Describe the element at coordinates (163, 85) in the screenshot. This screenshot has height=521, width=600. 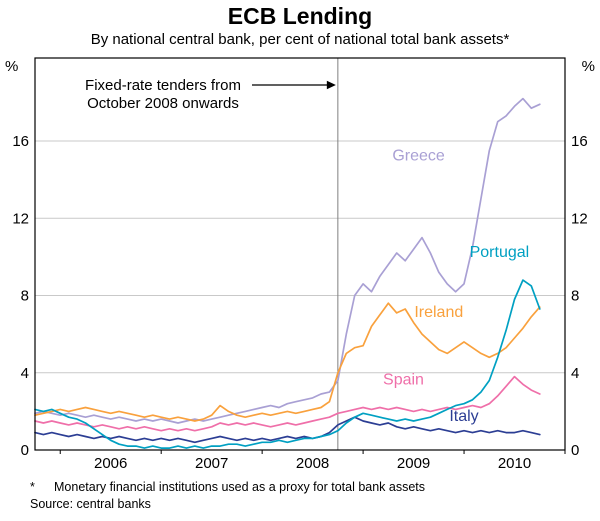
I see `annotation-line-1: Fixed-rate tenders from` at that location.